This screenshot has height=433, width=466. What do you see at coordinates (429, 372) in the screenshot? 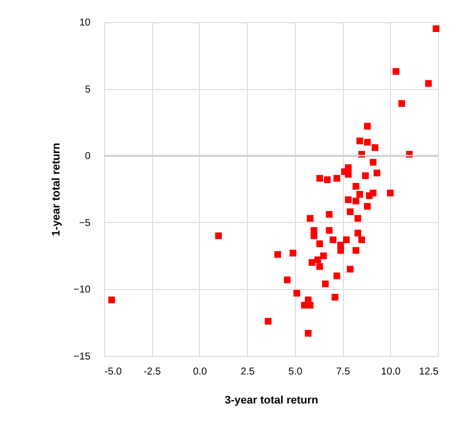
I see `x-tick-label: 12.5` at bounding box center [429, 372].